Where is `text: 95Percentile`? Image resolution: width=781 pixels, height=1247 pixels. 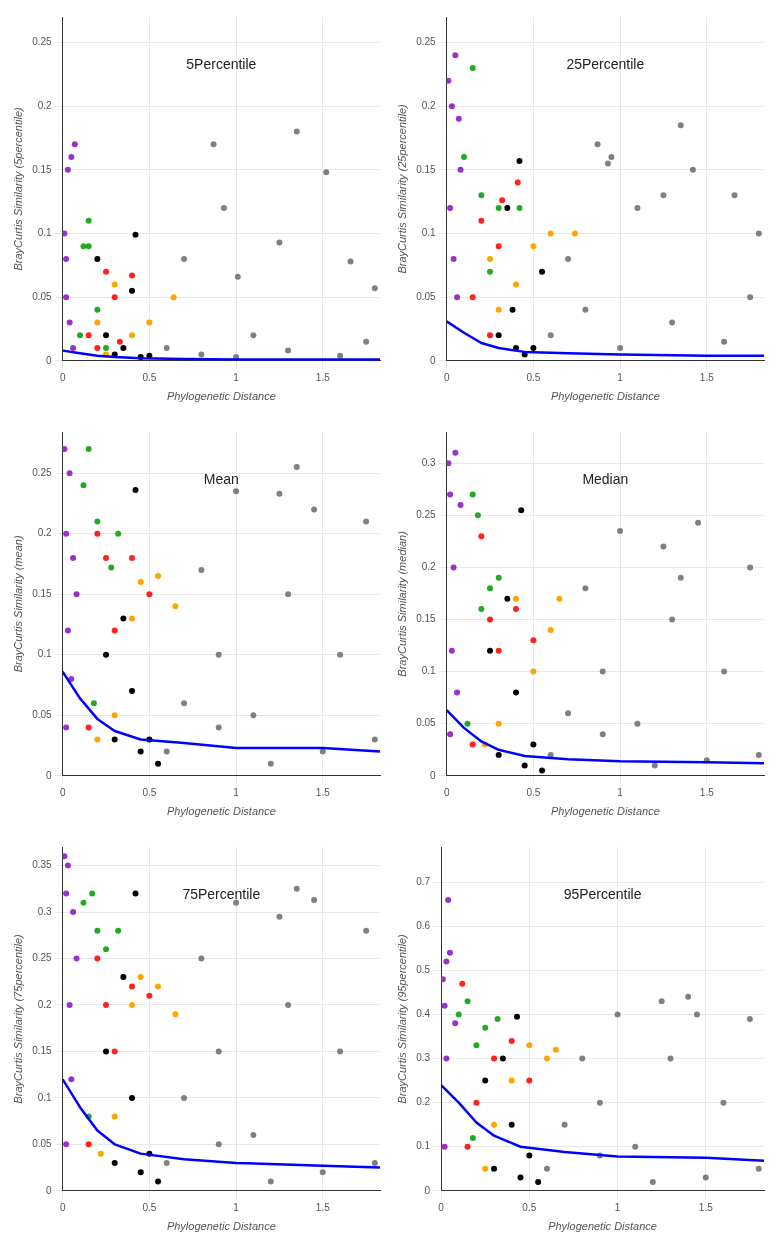
text: 95Percentile is located at coordinates (602, 893).